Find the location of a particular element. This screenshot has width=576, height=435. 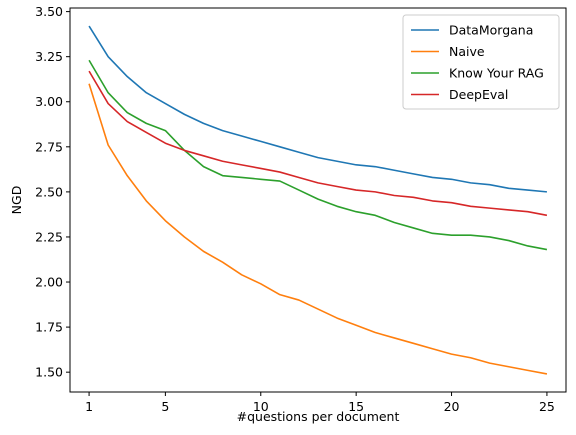

legend: DataMorgana Naive Know Your RAG DeepEval is located at coordinates (481, 62).